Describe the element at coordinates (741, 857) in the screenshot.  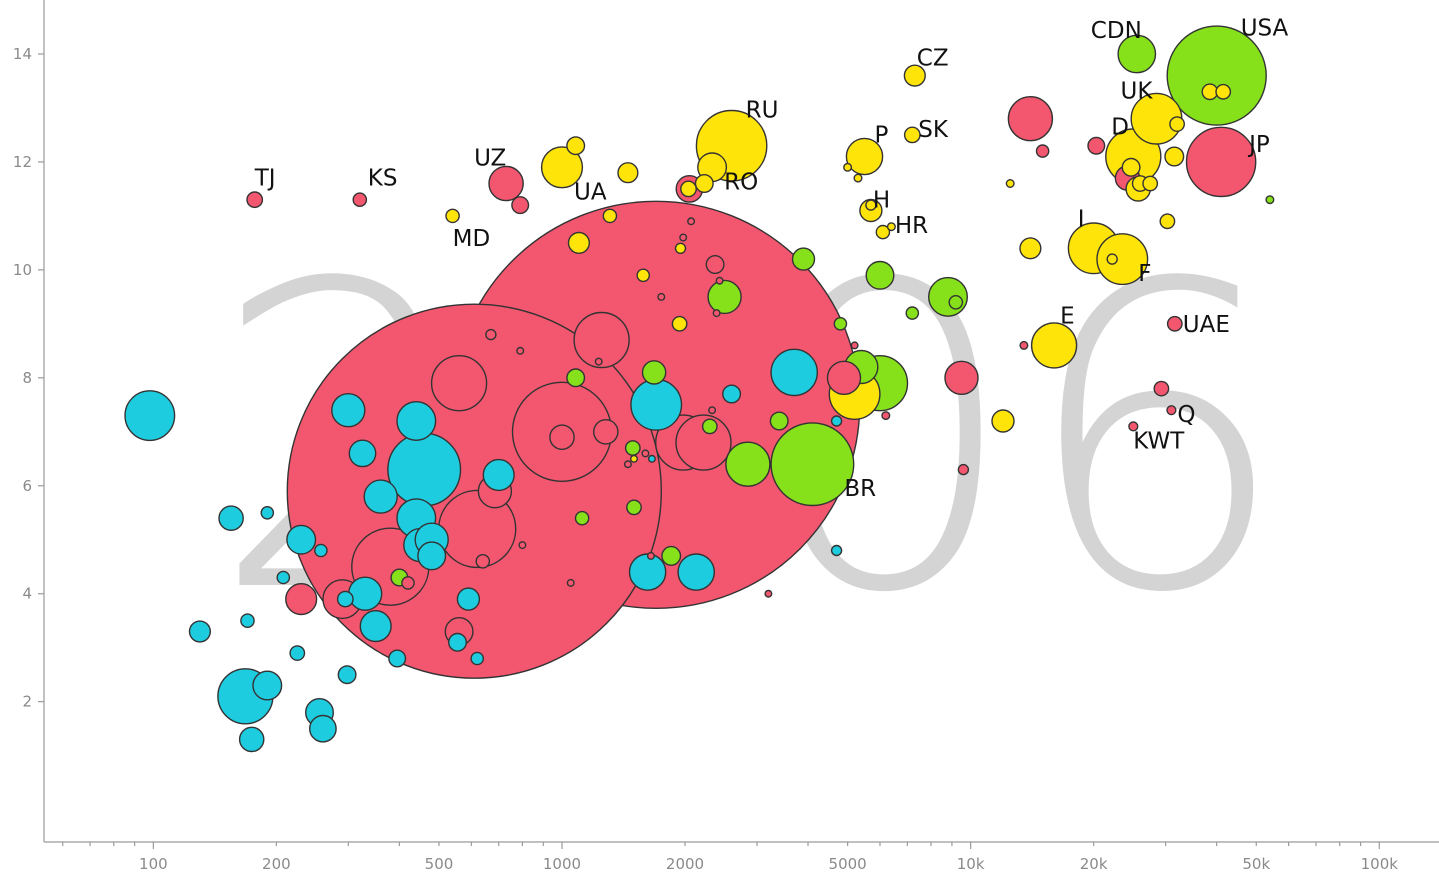
I see `x-axis: 100 200 500 1000 2000 5000 10k 20k 50k 100k` at that location.